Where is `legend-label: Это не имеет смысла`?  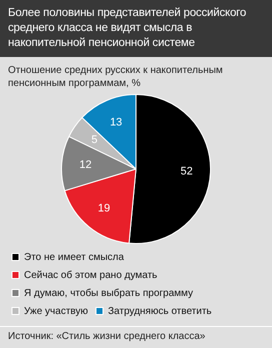 legend-label: Это не имеет смысла is located at coordinates (74, 257).